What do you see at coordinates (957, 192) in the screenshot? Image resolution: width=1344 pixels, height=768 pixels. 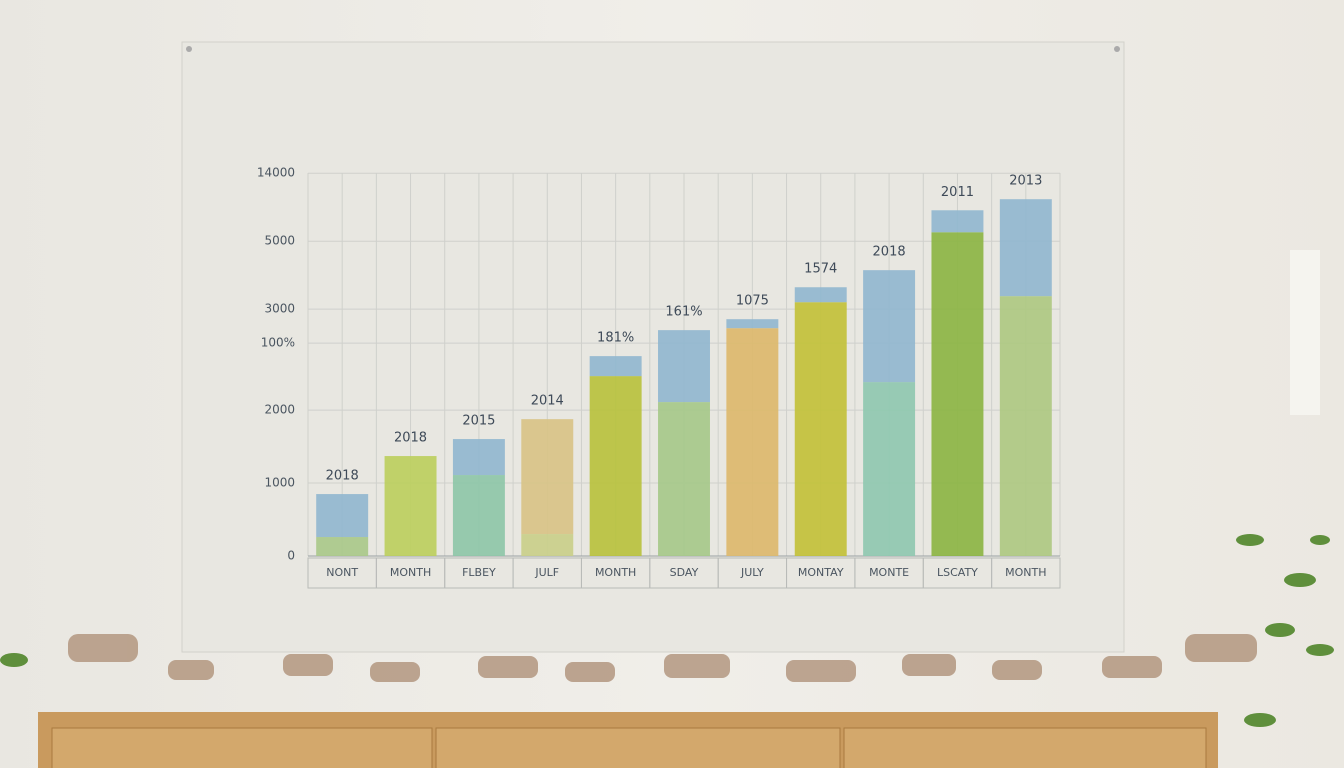 I see `bar-label: 2011` at bounding box center [957, 192].